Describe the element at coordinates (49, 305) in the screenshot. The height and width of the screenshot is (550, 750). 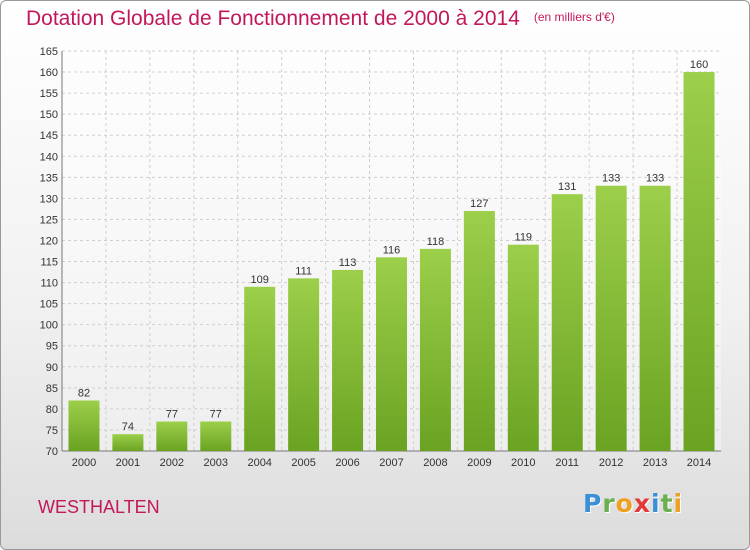
I see `y-tick-label: 105` at that location.